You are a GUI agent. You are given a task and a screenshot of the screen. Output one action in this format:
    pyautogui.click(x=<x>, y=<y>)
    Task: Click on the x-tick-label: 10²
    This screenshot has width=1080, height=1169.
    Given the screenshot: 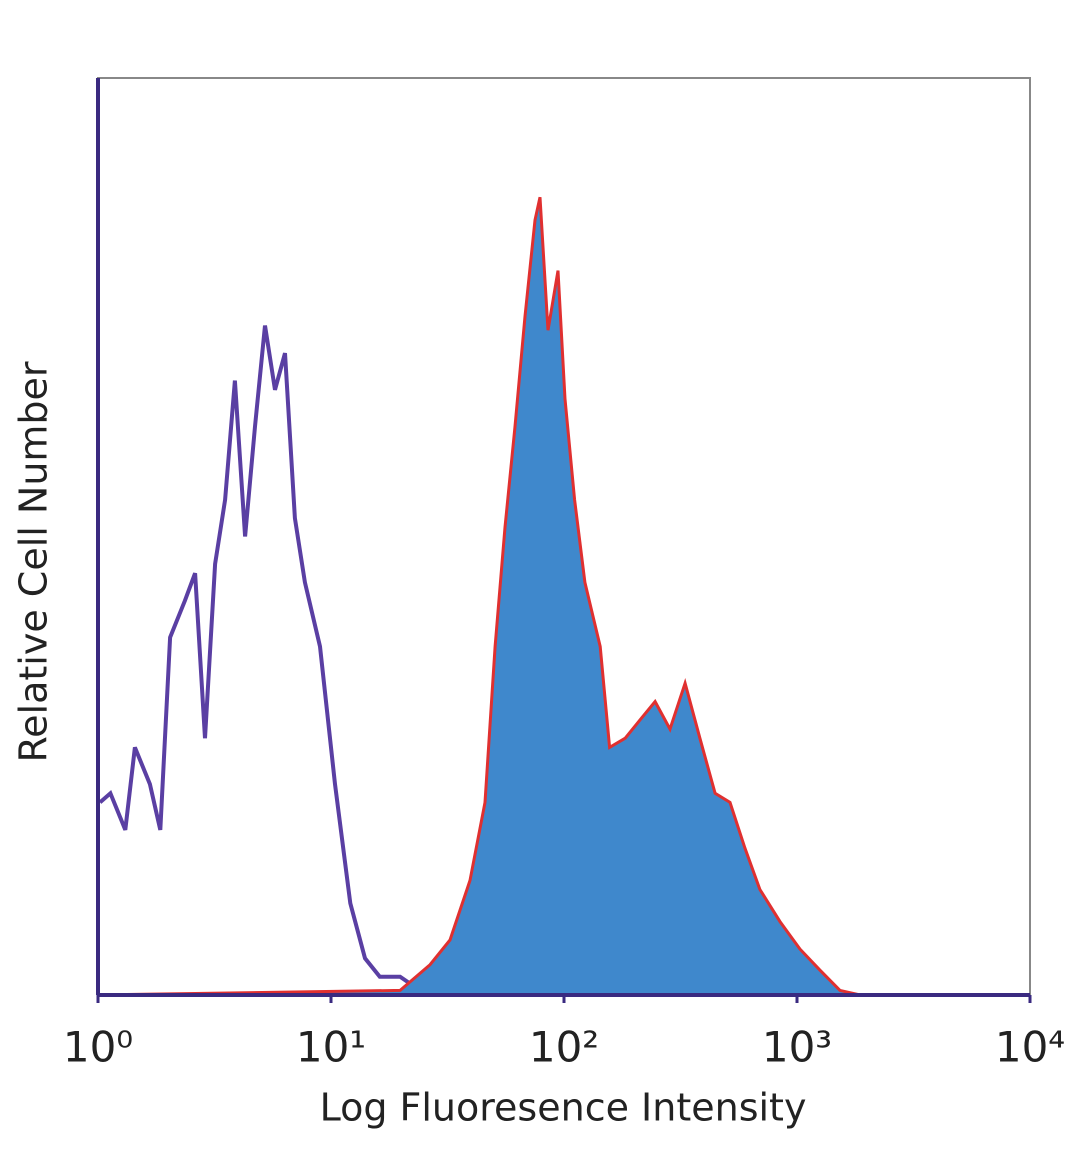 What is the action you would take?
    pyautogui.click(x=564, y=1047)
    